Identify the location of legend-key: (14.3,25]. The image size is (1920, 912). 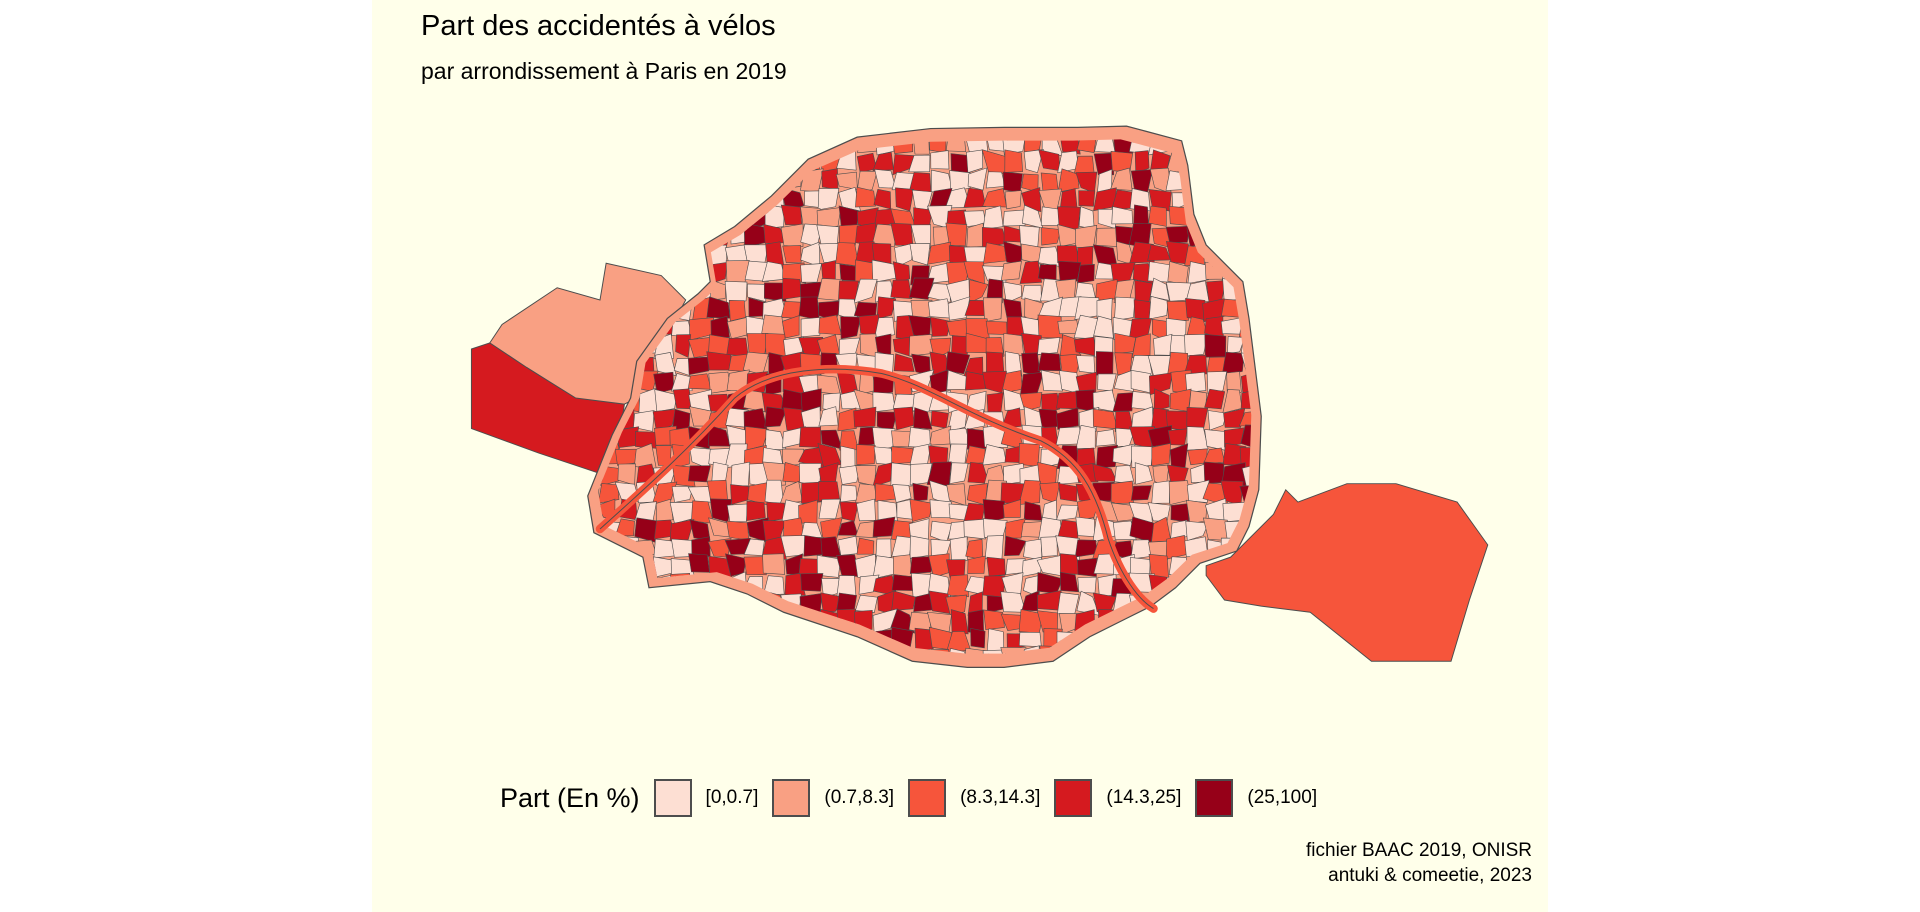
(1117, 798).